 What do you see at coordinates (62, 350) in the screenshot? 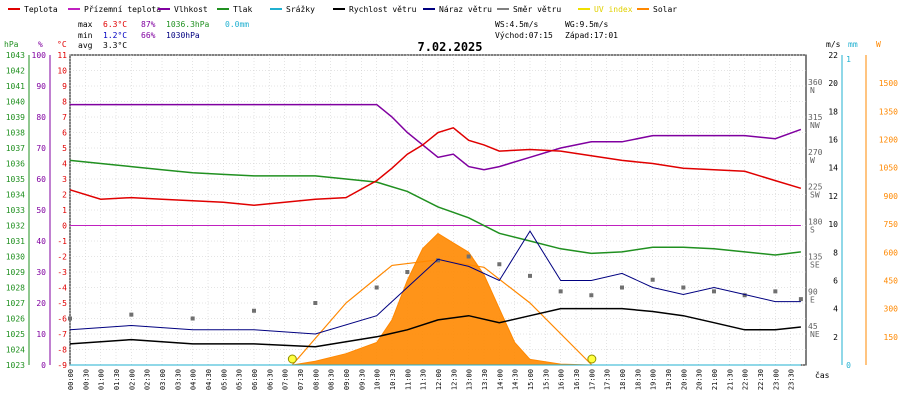
I see `tick-label-temperature: -8` at bounding box center [62, 350].